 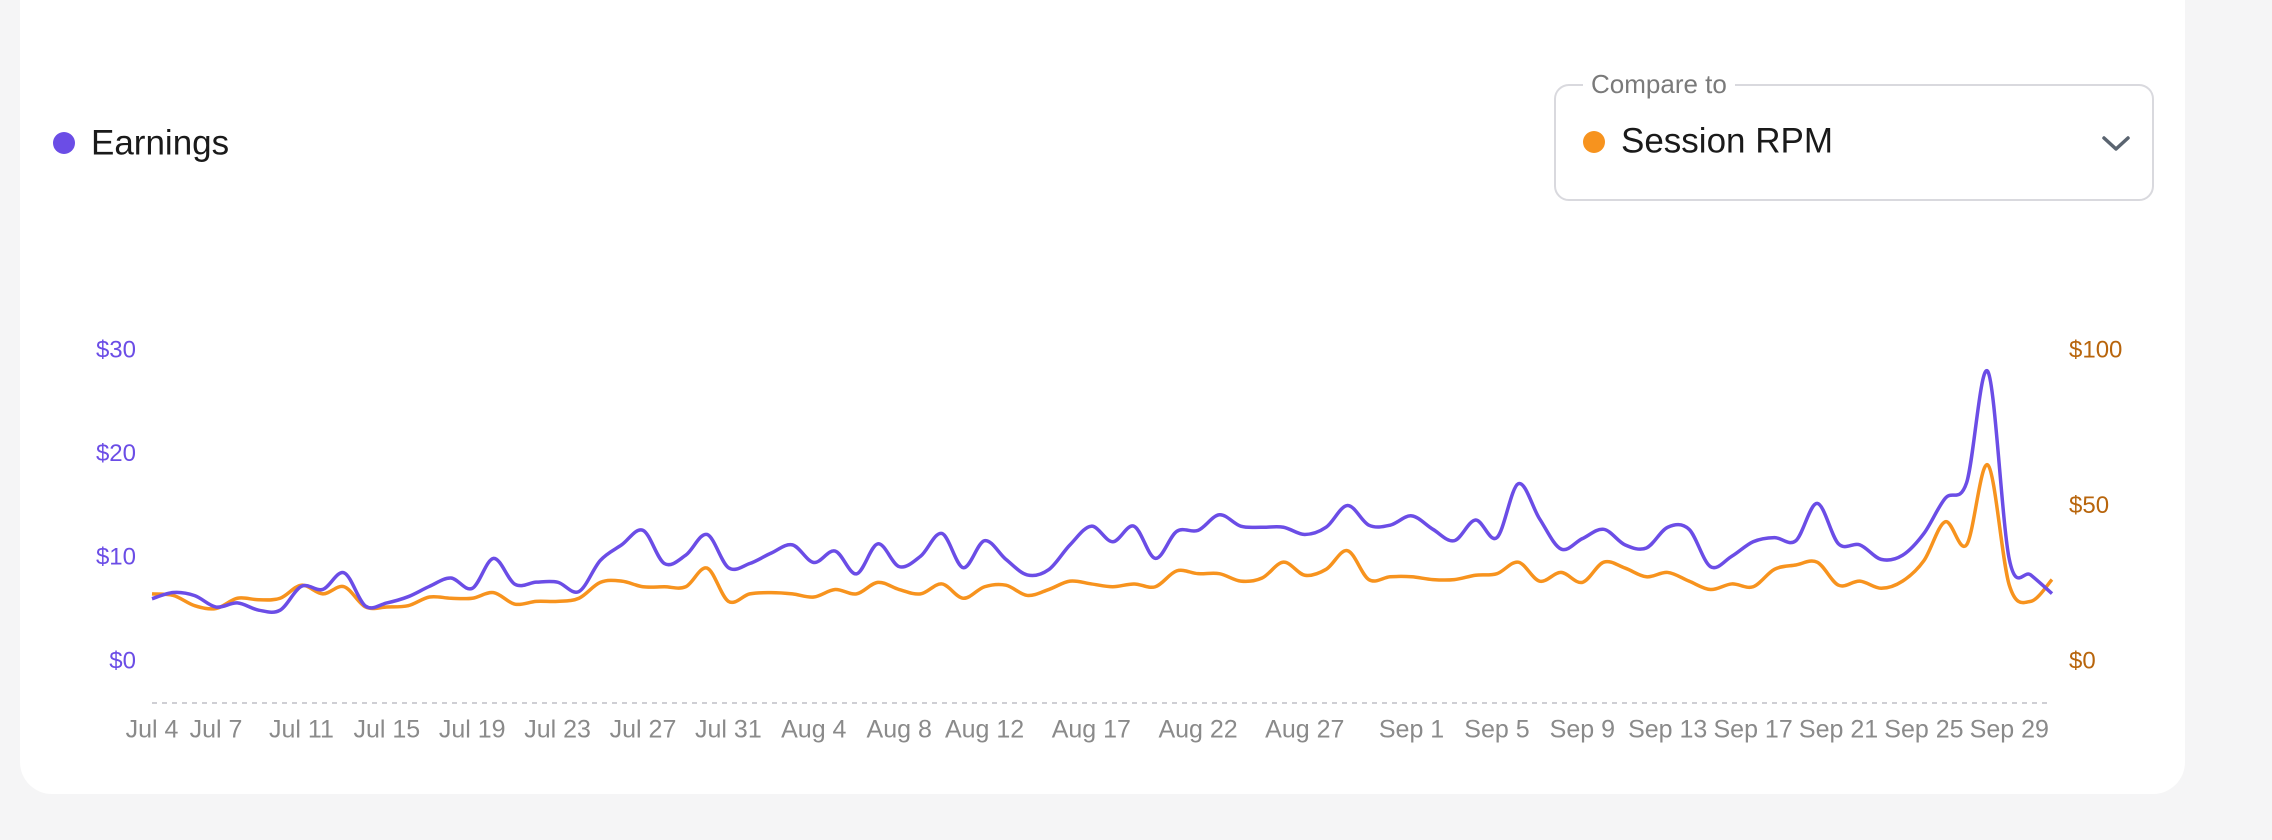 What do you see at coordinates (1854, 142) in the screenshot?
I see `dropdown-box` at bounding box center [1854, 142].